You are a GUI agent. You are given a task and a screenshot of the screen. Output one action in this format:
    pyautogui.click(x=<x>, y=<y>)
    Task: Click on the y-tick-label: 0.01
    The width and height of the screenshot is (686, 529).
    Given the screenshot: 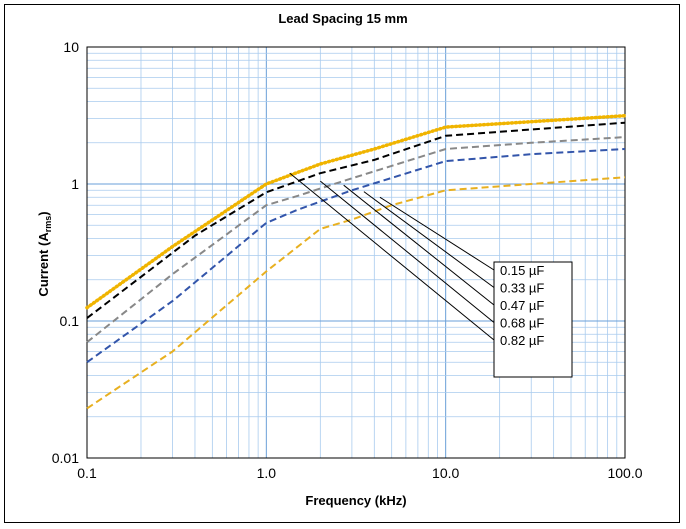 What is the action you would take?
    pyautogui.click(x=65, y=458)
    